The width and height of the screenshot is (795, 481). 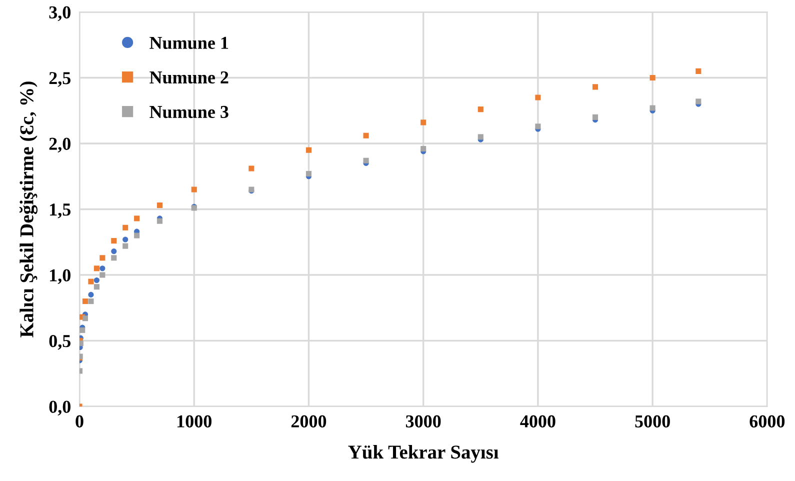 What do you see at coordinates (189, 112) in the screenshot?
I see `legend-label: Numune 3` at bounding box center [189, 112].